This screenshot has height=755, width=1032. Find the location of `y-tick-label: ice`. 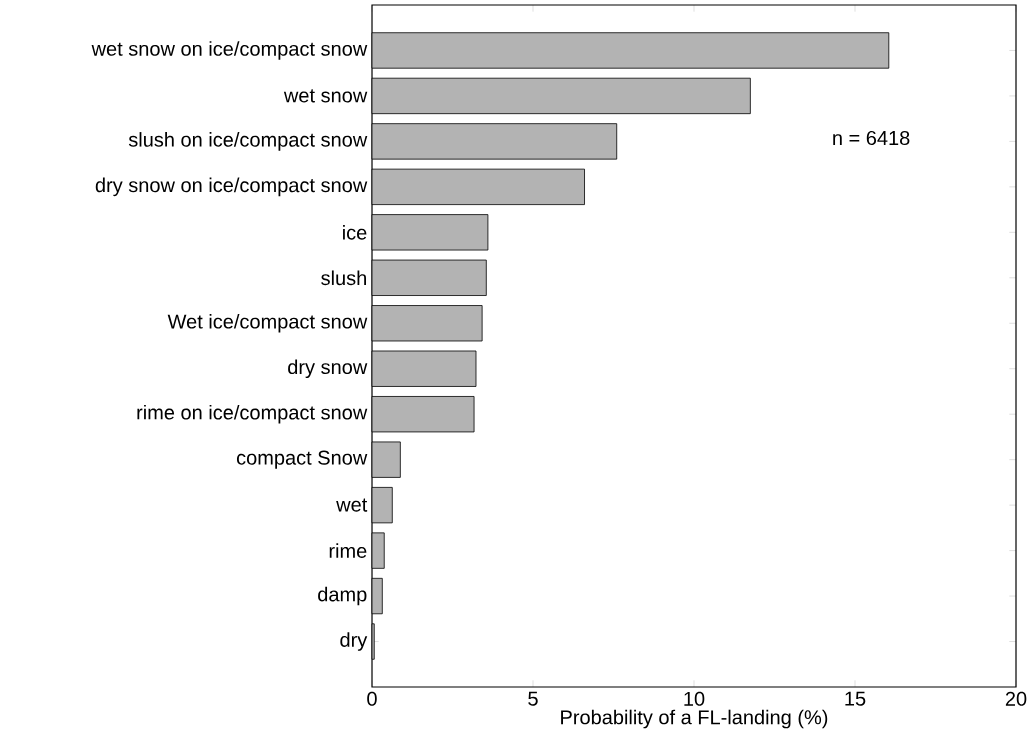

y-tick-label: ice is located at coordinates (355, 232).